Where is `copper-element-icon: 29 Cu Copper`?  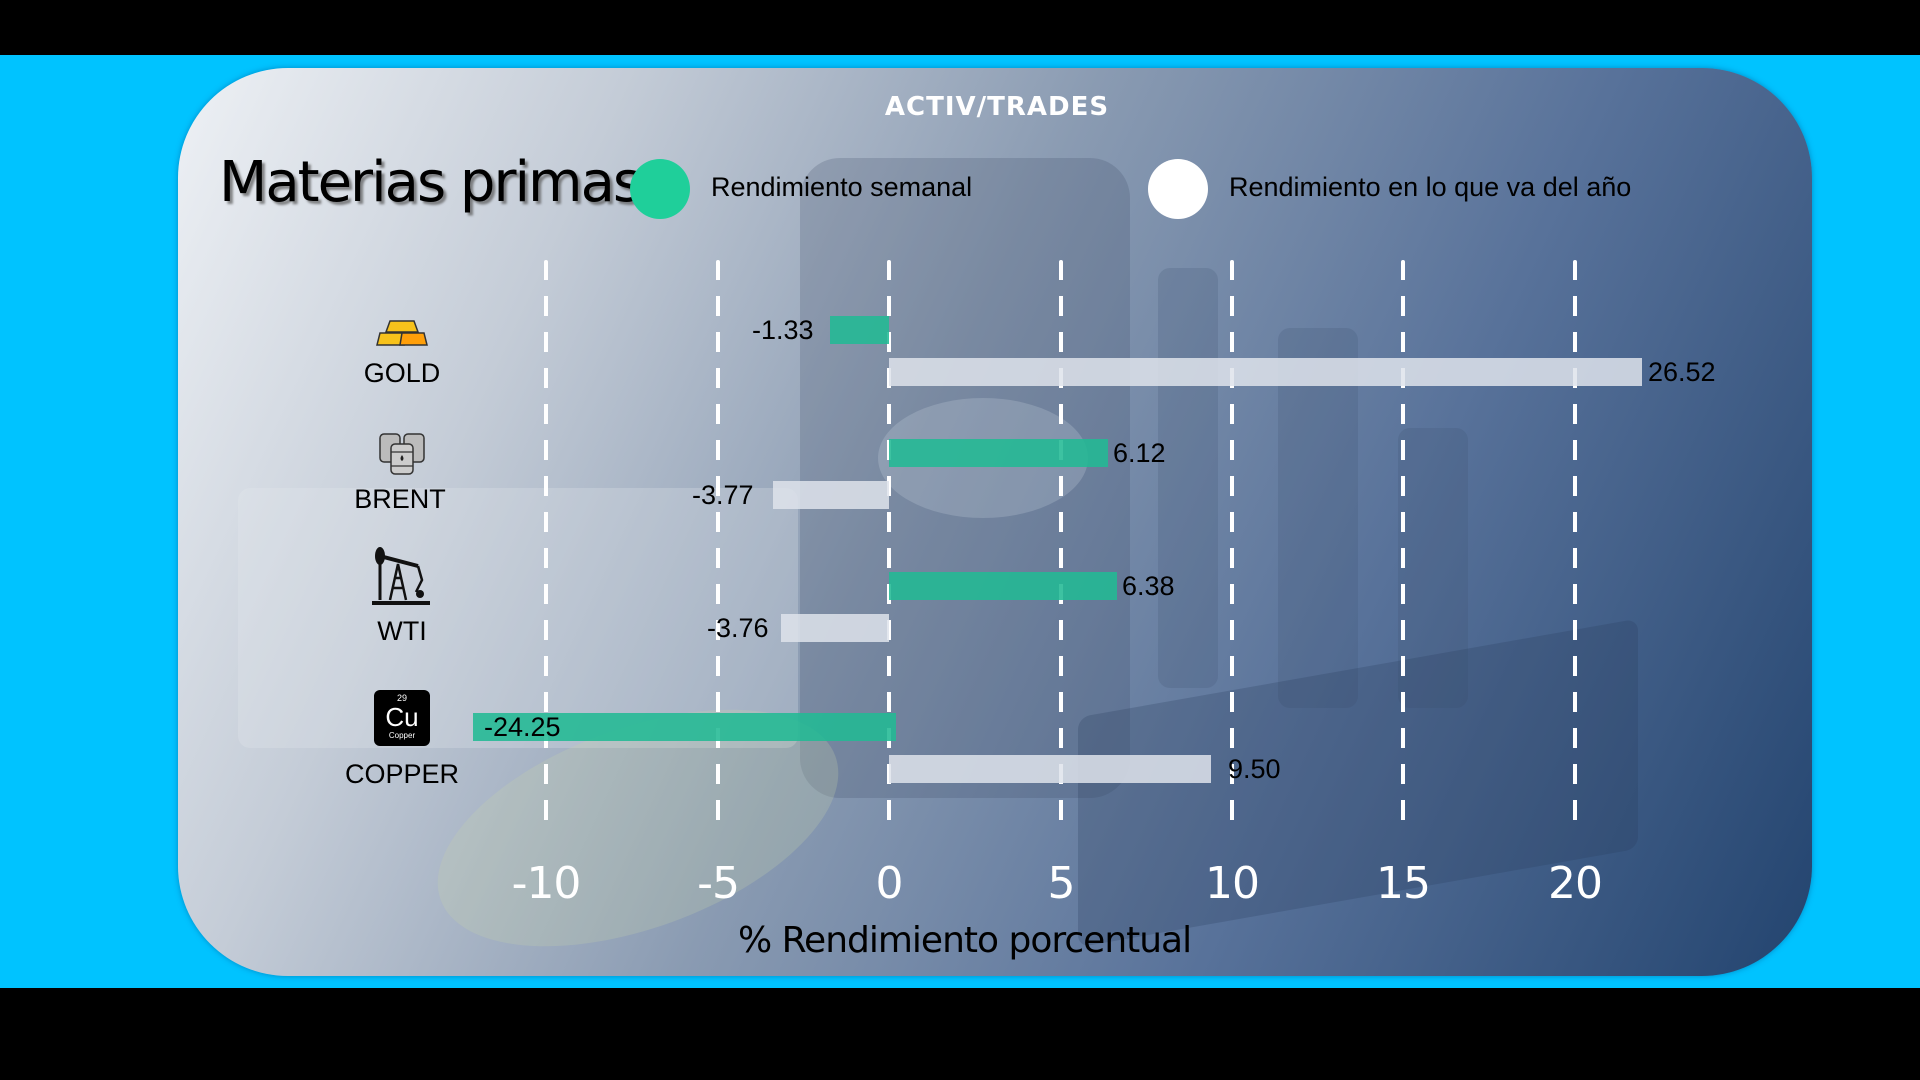
copper-element-icon: 29 Cu Copper is located at coordinates (402, 718).